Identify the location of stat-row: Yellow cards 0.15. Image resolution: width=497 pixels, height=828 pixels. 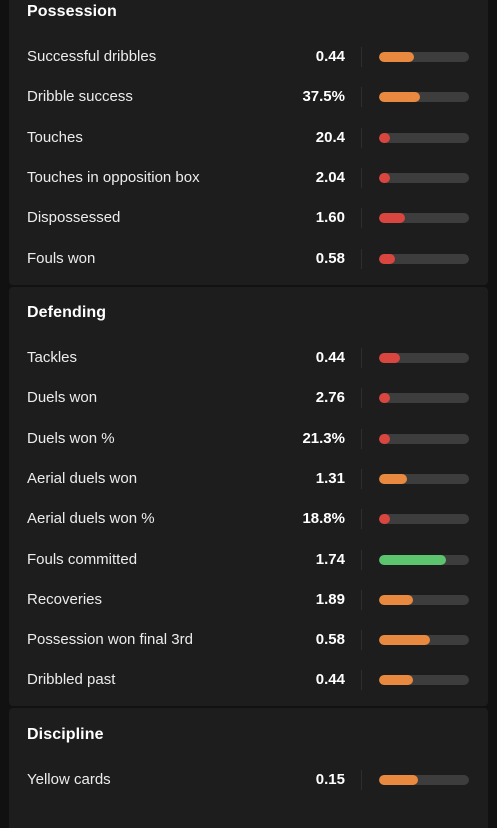
(248, 780).